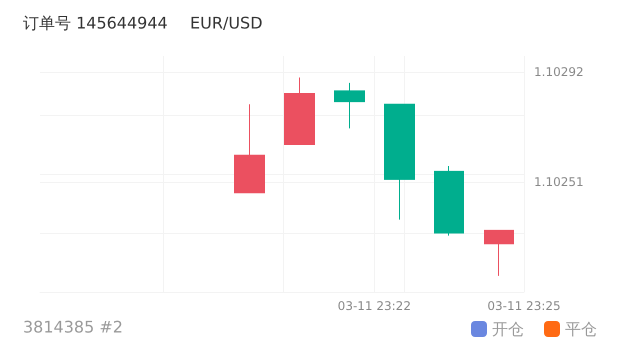  I want to click on text: 3814385 #2, so click(73, 327).